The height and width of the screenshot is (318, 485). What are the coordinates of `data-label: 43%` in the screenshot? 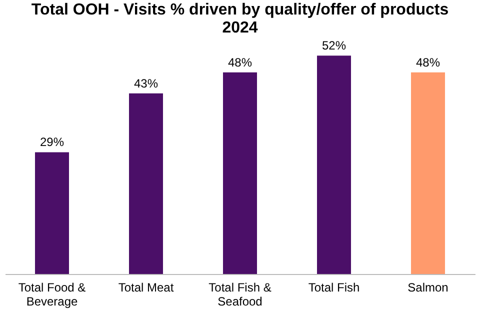 It's located at (146, 83).